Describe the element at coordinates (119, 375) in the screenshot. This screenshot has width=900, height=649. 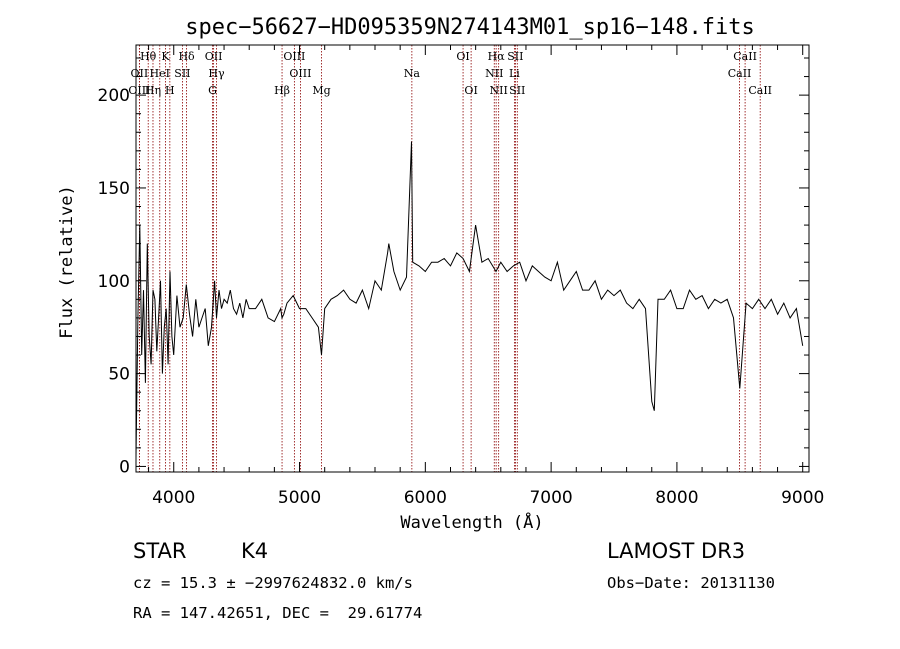
I see `y-tick-label: 50` at that location.